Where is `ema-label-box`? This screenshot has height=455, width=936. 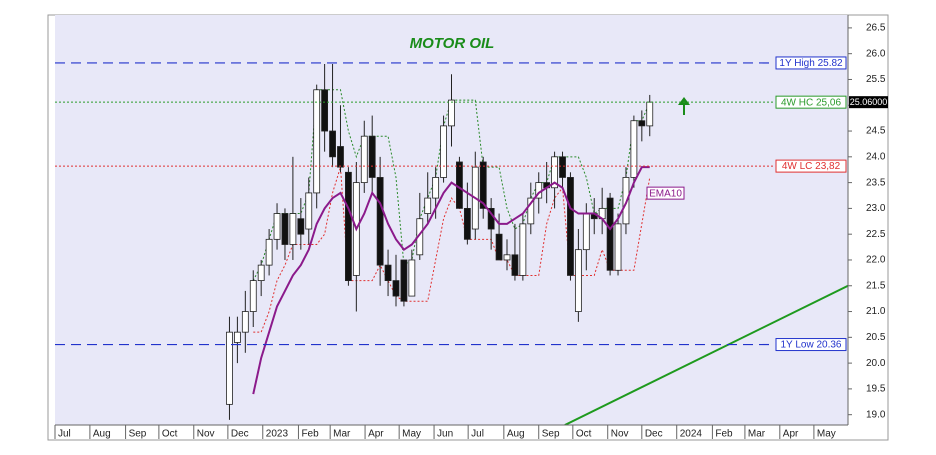
ema-label-box is located at coordinates (665, 193).